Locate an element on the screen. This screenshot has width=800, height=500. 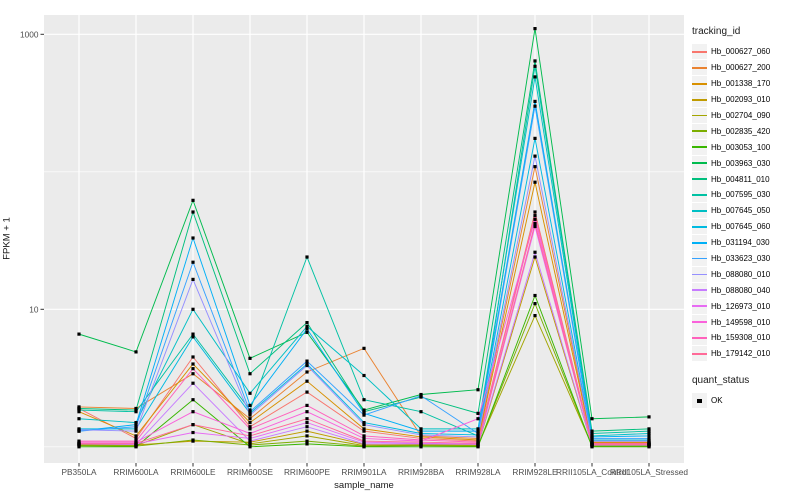
black-square-point-icon is located at coordinates (699, 400).